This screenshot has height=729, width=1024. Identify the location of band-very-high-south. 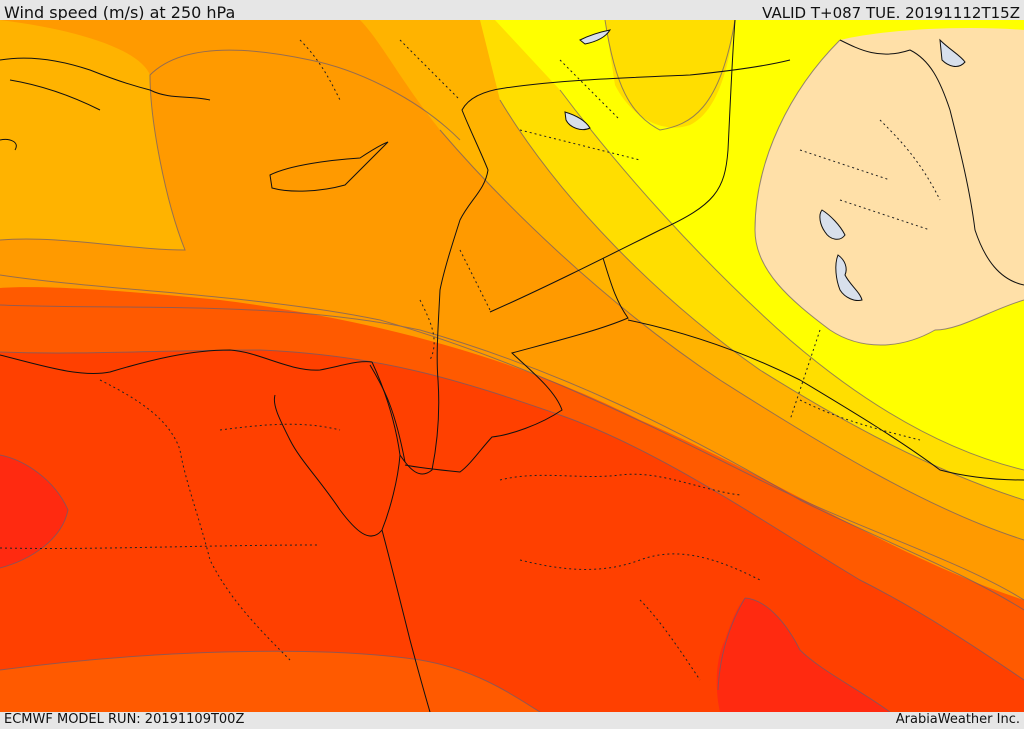
(803, 655).